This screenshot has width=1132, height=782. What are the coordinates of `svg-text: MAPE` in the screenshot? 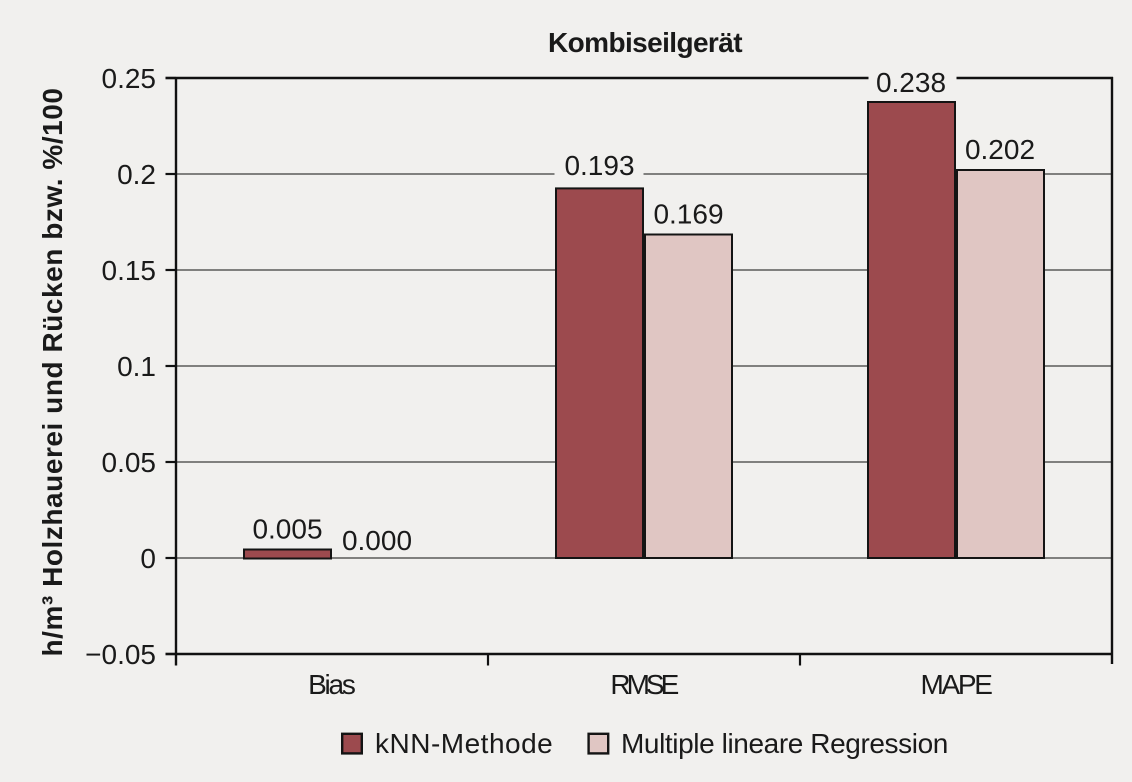 It's located at (957, 684).